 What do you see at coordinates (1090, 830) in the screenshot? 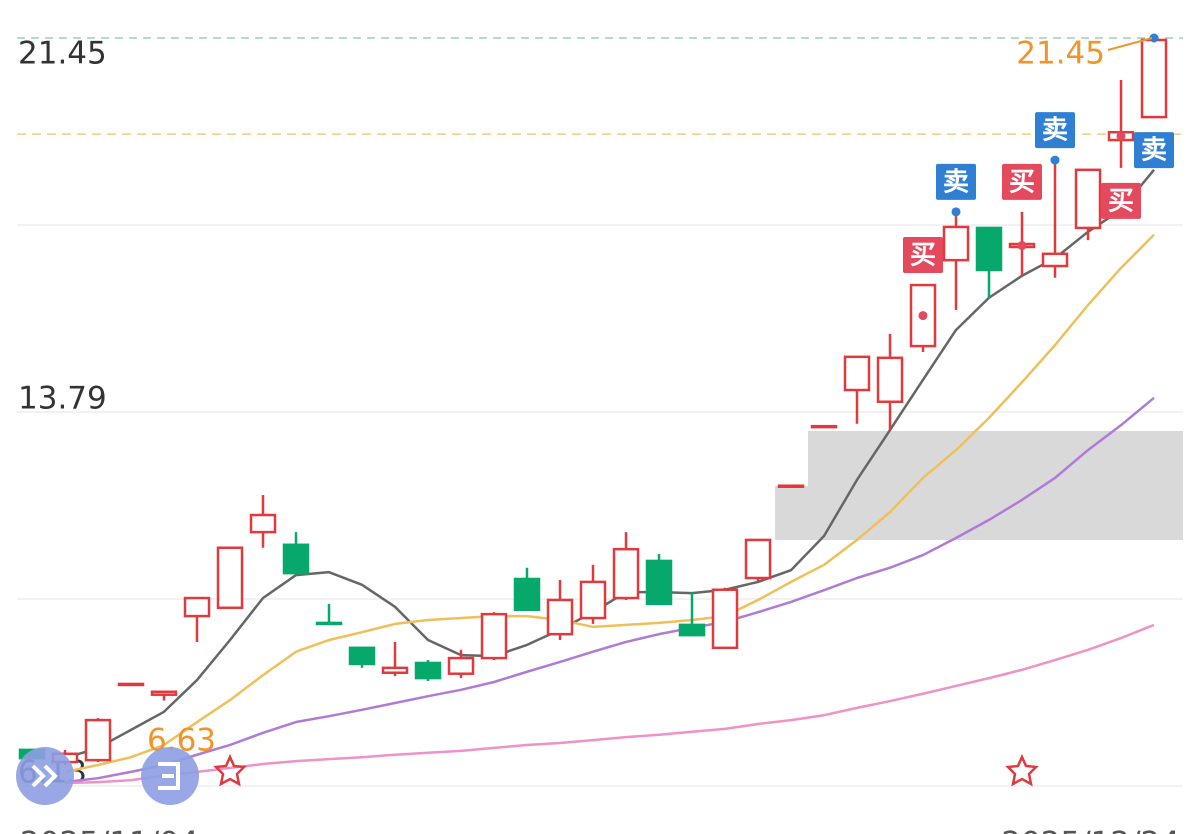
I see `x-tick-label: 2025/12/24` at bounding box center [1090, 830].